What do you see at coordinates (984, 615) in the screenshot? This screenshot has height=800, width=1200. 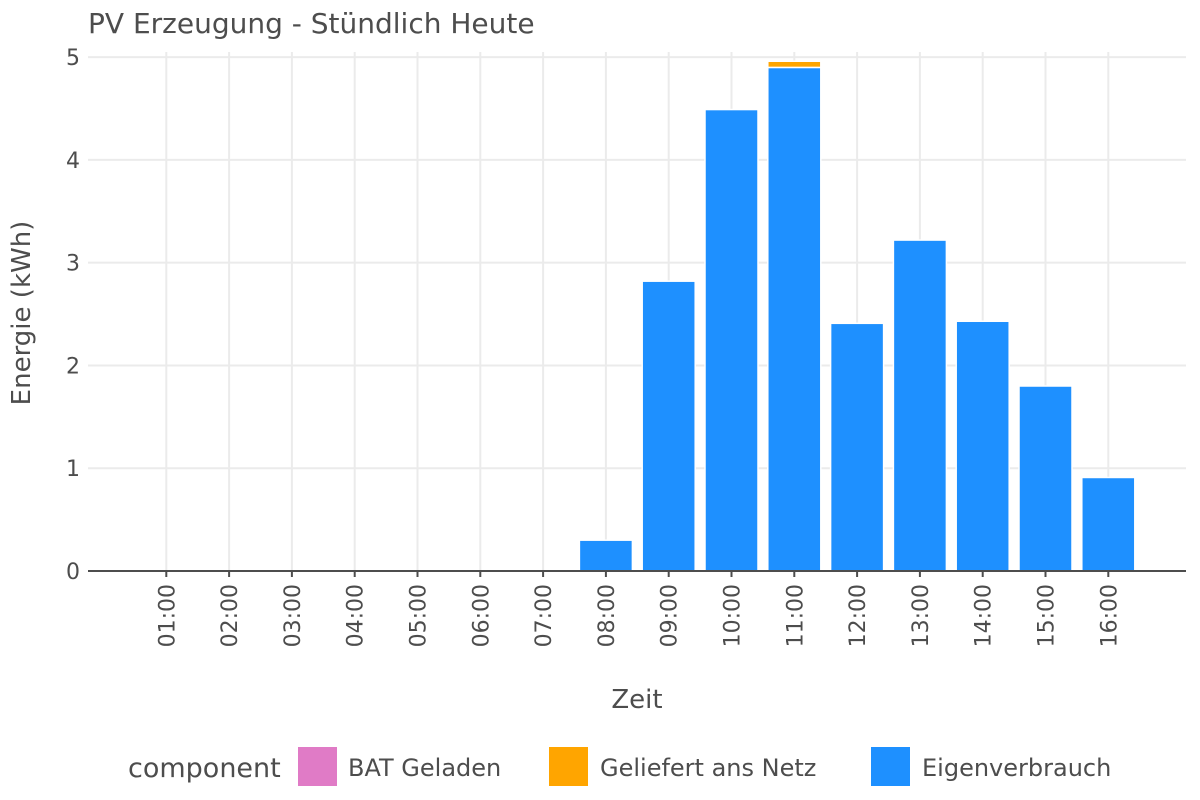 I see `x-tick-label: 14:00` at bounding box center [984, 615].